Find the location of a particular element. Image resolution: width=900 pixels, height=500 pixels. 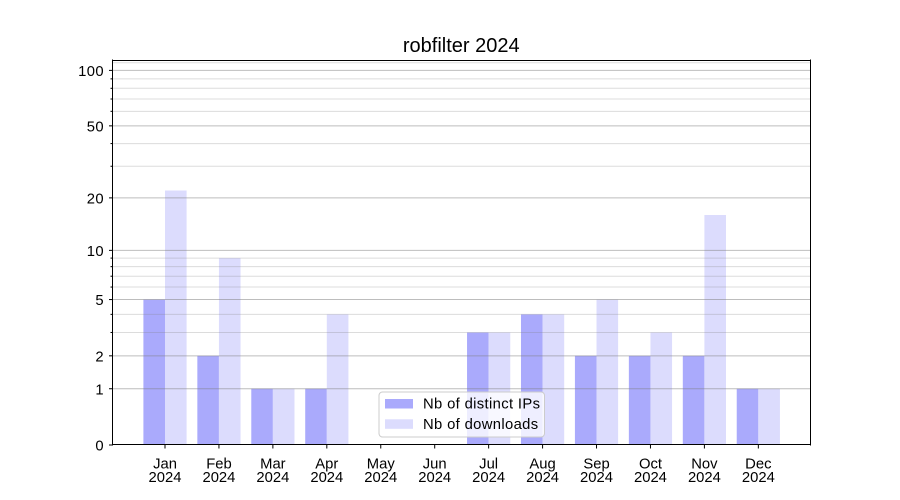

svg-text: May is located at coordinates (381, 465).